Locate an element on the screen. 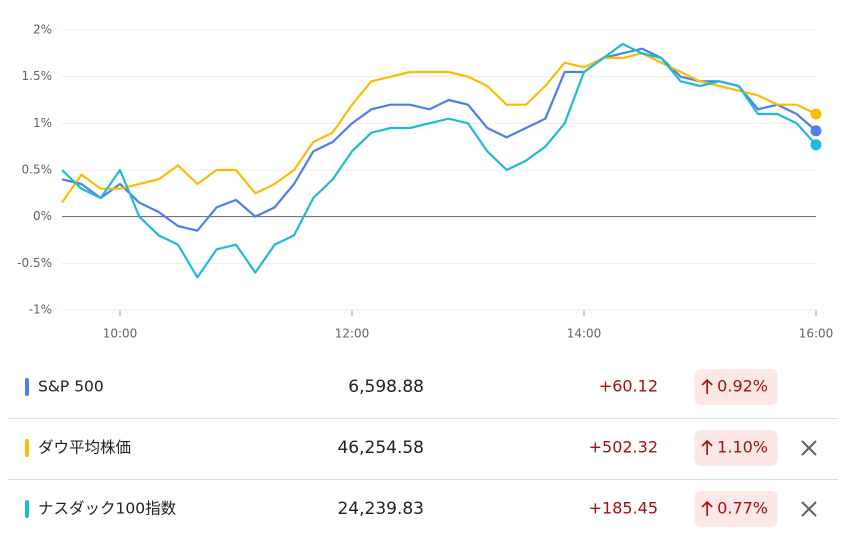 Image resolution: width=843 pixels, height=543 pixels. percent: 0.77% is located at coordinates (742, 508).